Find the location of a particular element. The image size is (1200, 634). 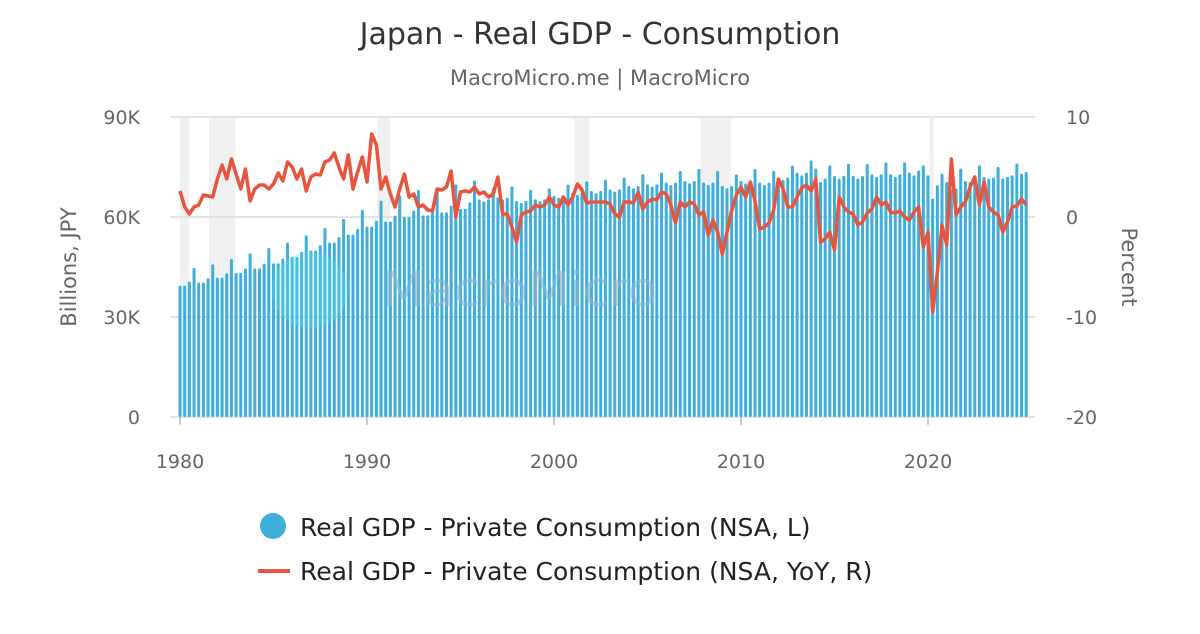

x-tick-label: 2000 is located at coordinates (554, 462).